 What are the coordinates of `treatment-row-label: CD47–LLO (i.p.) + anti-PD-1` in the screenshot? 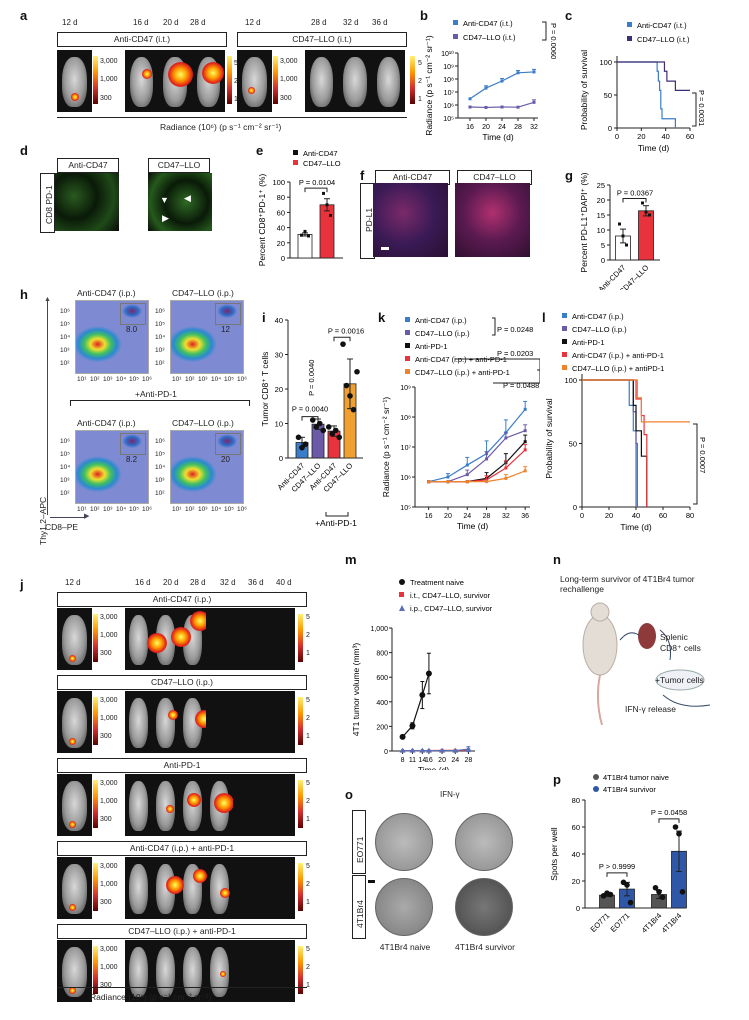 It's located at (182, 931).